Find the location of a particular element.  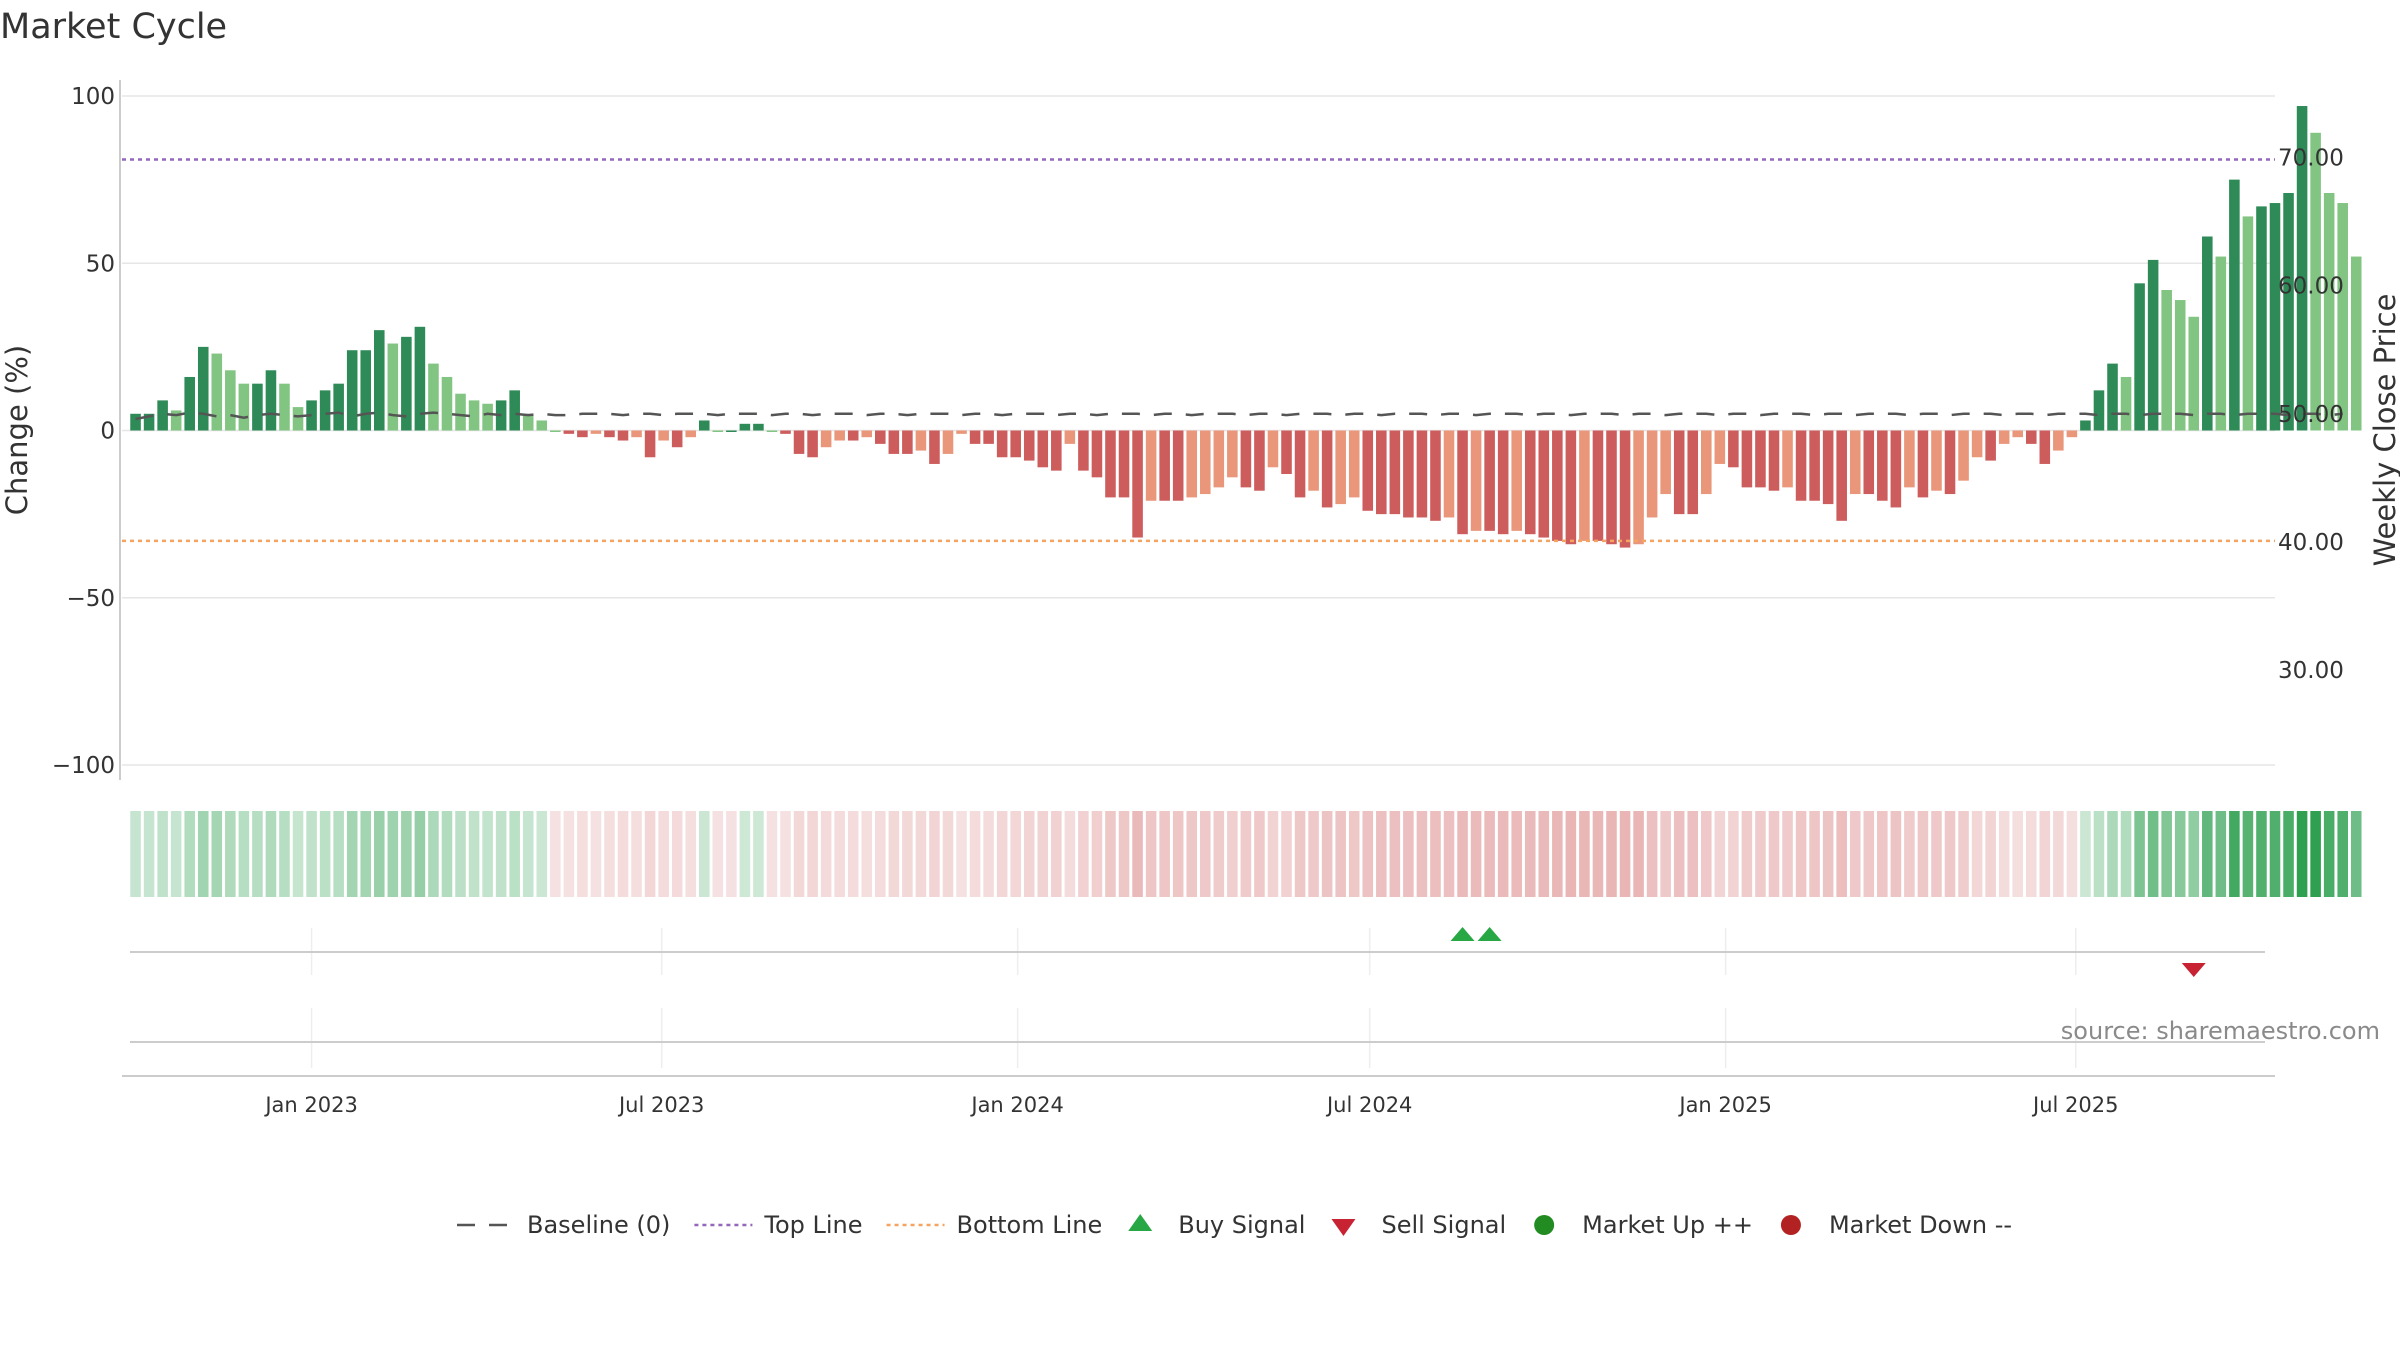

legend-item-top: Top Line is located at coordinates (778, 1225).